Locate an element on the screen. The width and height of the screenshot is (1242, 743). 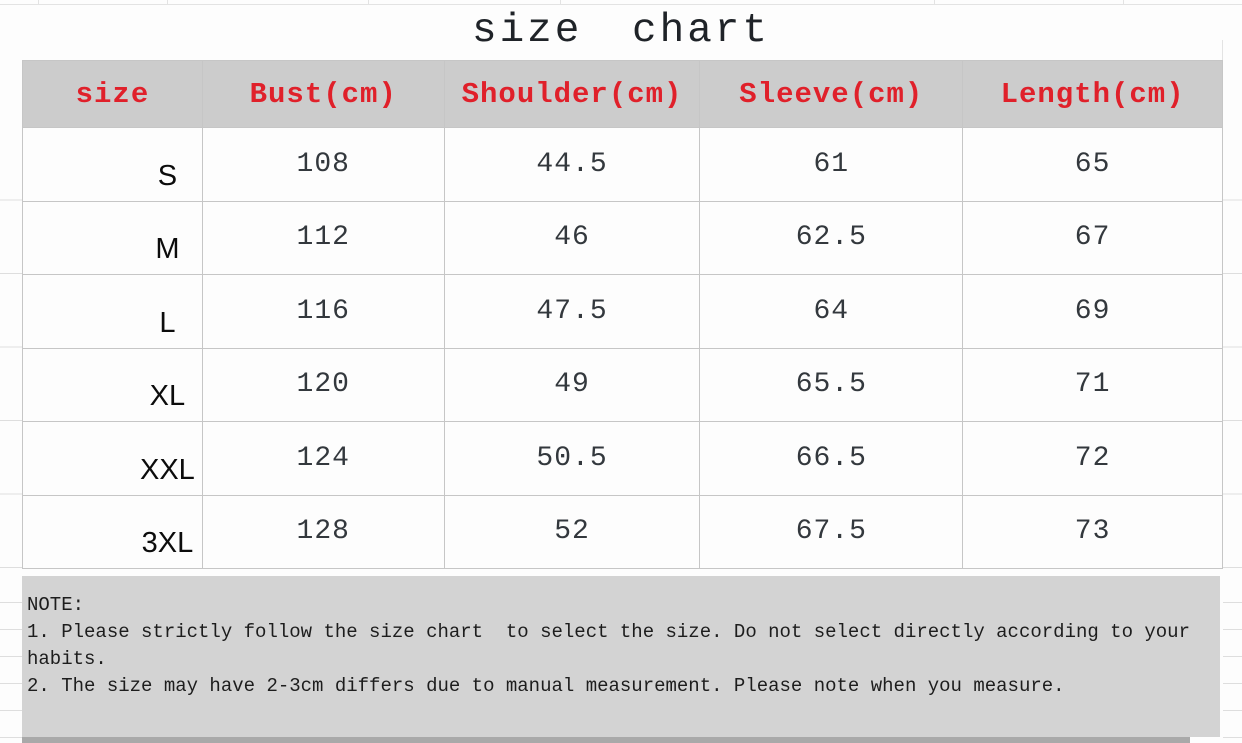
bust-value: 108 is located at coordinates (323, 165).